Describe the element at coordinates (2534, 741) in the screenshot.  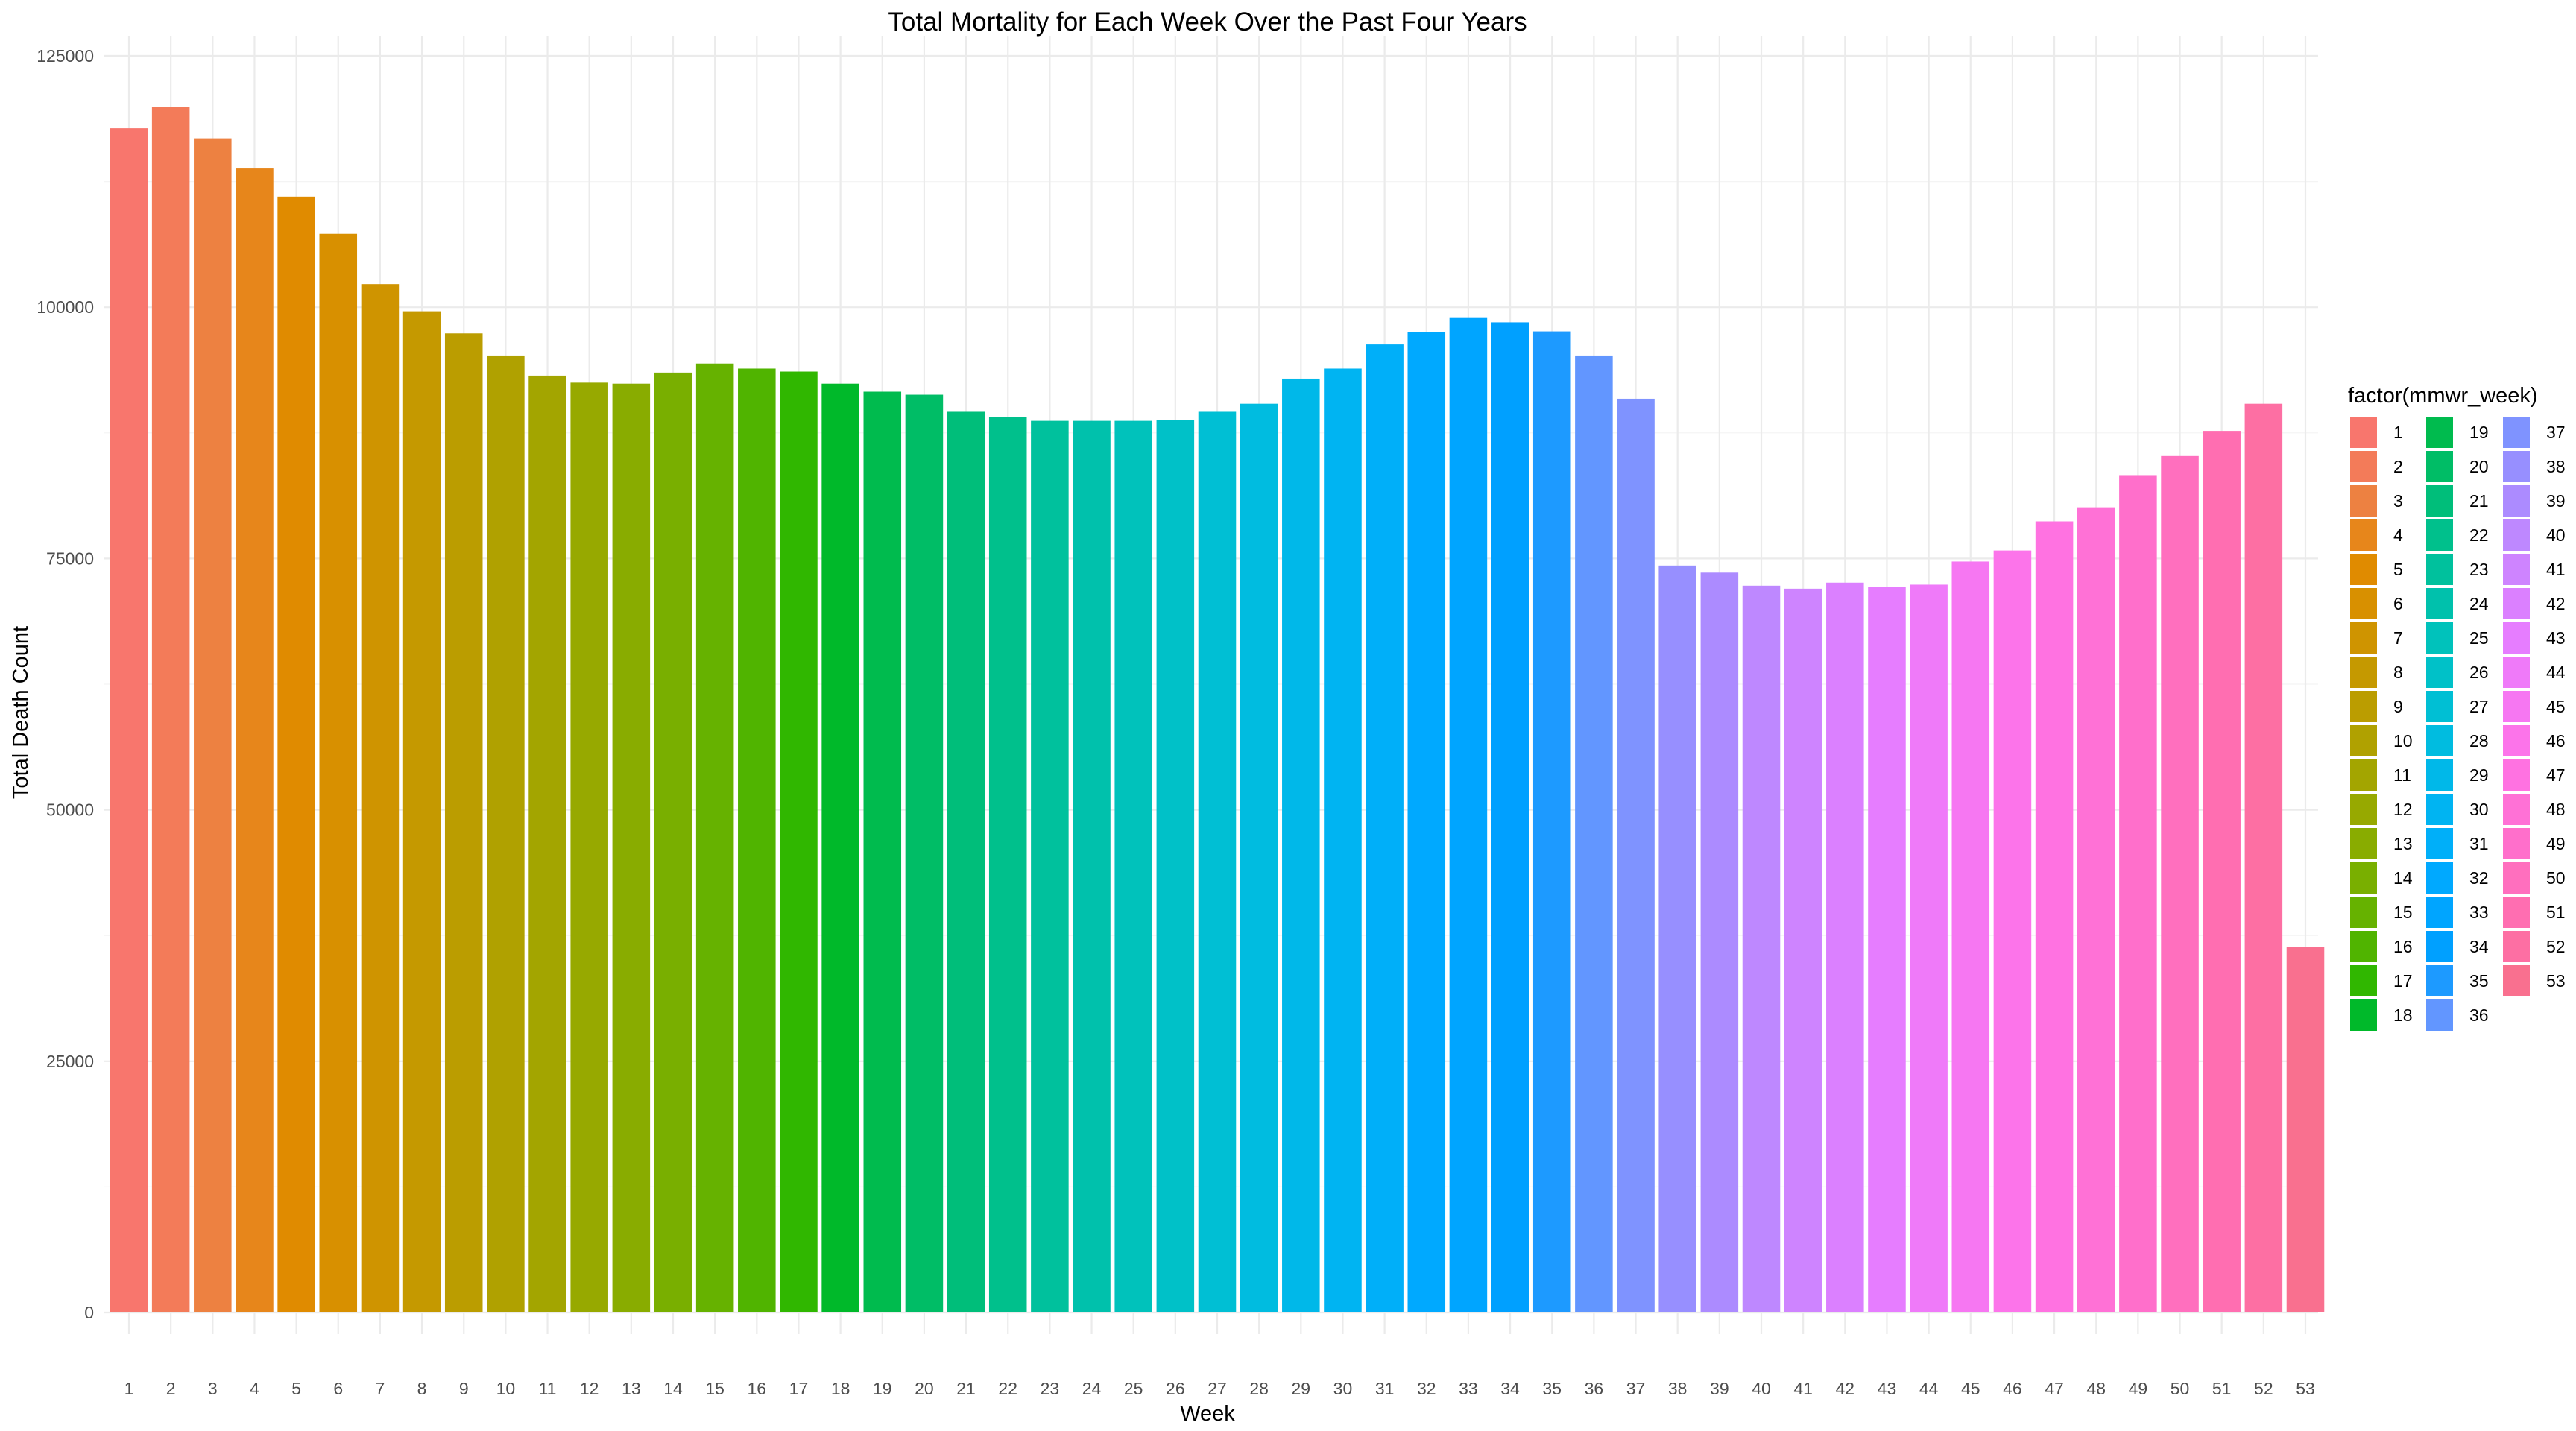
I see `legend-item: 46` at that location.